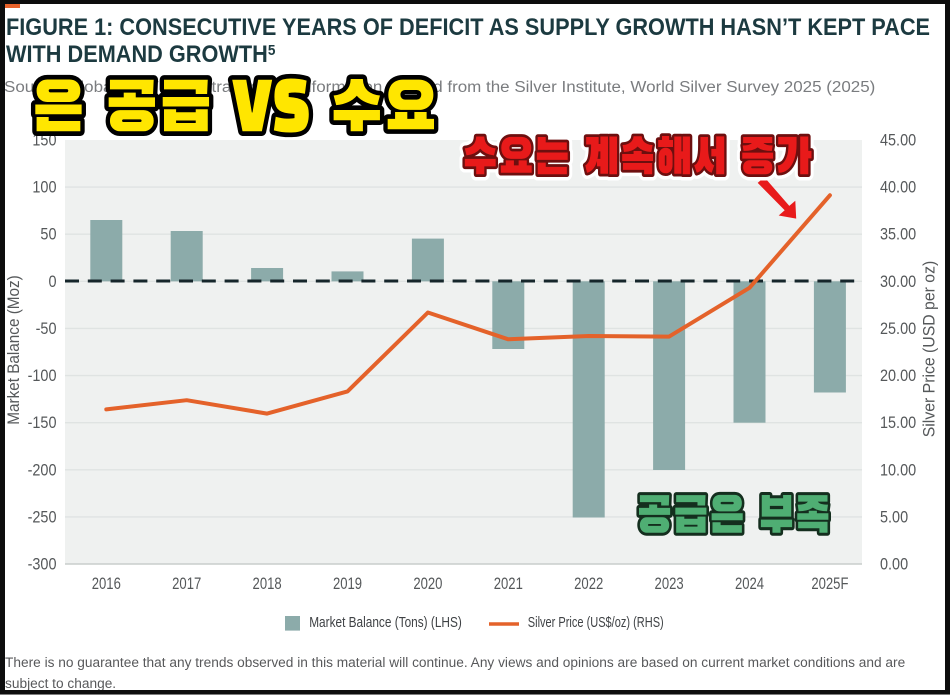 The width and height of the screenshot is (950, 695). Describe the element at coordinates (42, 423) in the screenshot. I see `svg-text: -150` at that location.